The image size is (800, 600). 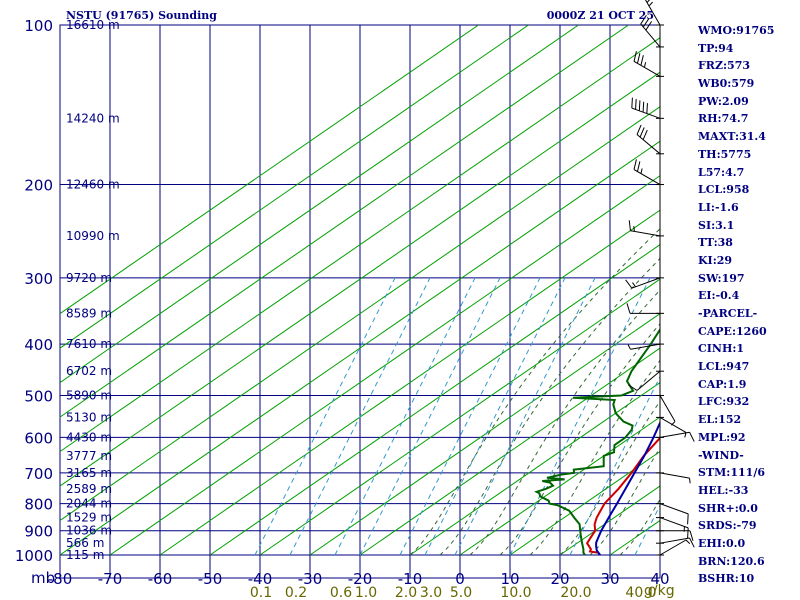 I want to click on dewpoint-profile, so click(x=597, y=441).